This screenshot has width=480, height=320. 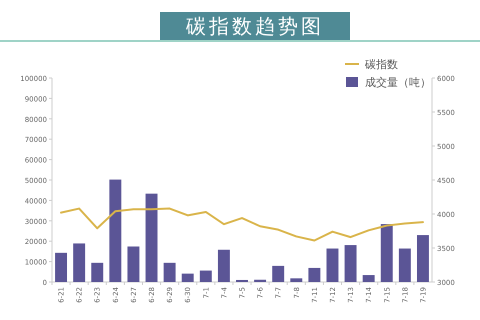 What do you see at coordinates (398, 82) in the screenshot?
I see `legend-label: 成交量（吨）` at bounding box center [398, 82].